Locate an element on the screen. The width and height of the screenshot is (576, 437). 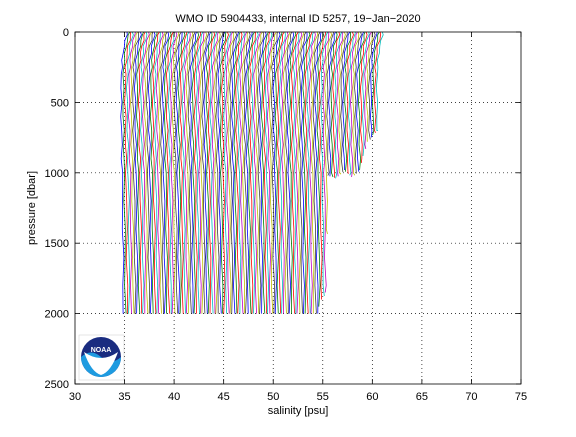
x-tick-label: 60 is located at coordinates (372, 397).